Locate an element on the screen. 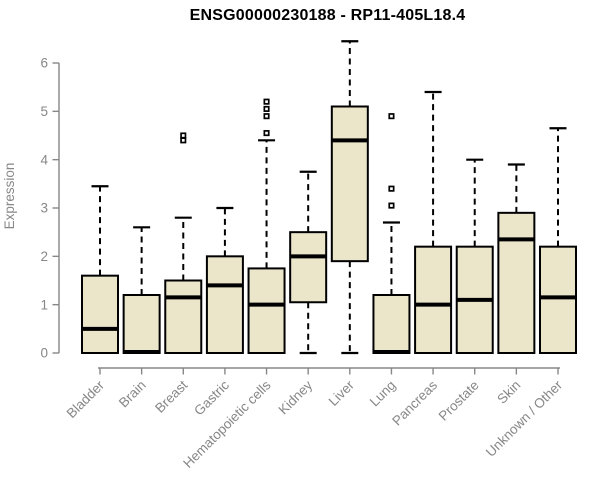  box-liver is located at coordinates (349, 197).